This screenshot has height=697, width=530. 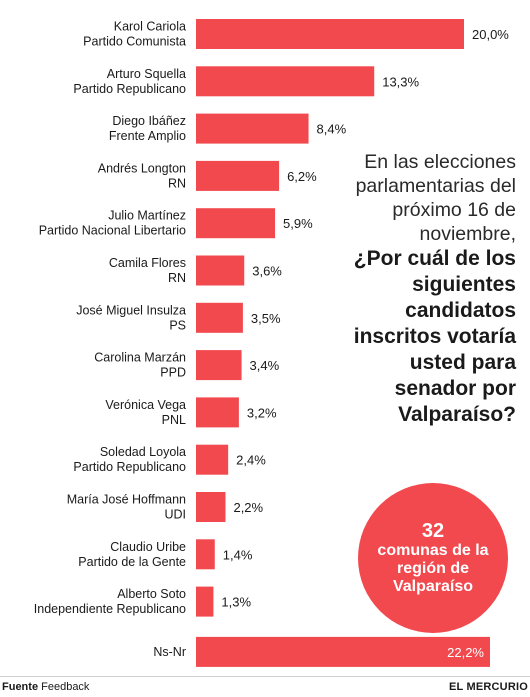 What do you see at coordinates (140, 358) in the screenshot?
I see `candidate-name: Carolina Marzán` at bounding box center [140, 358].